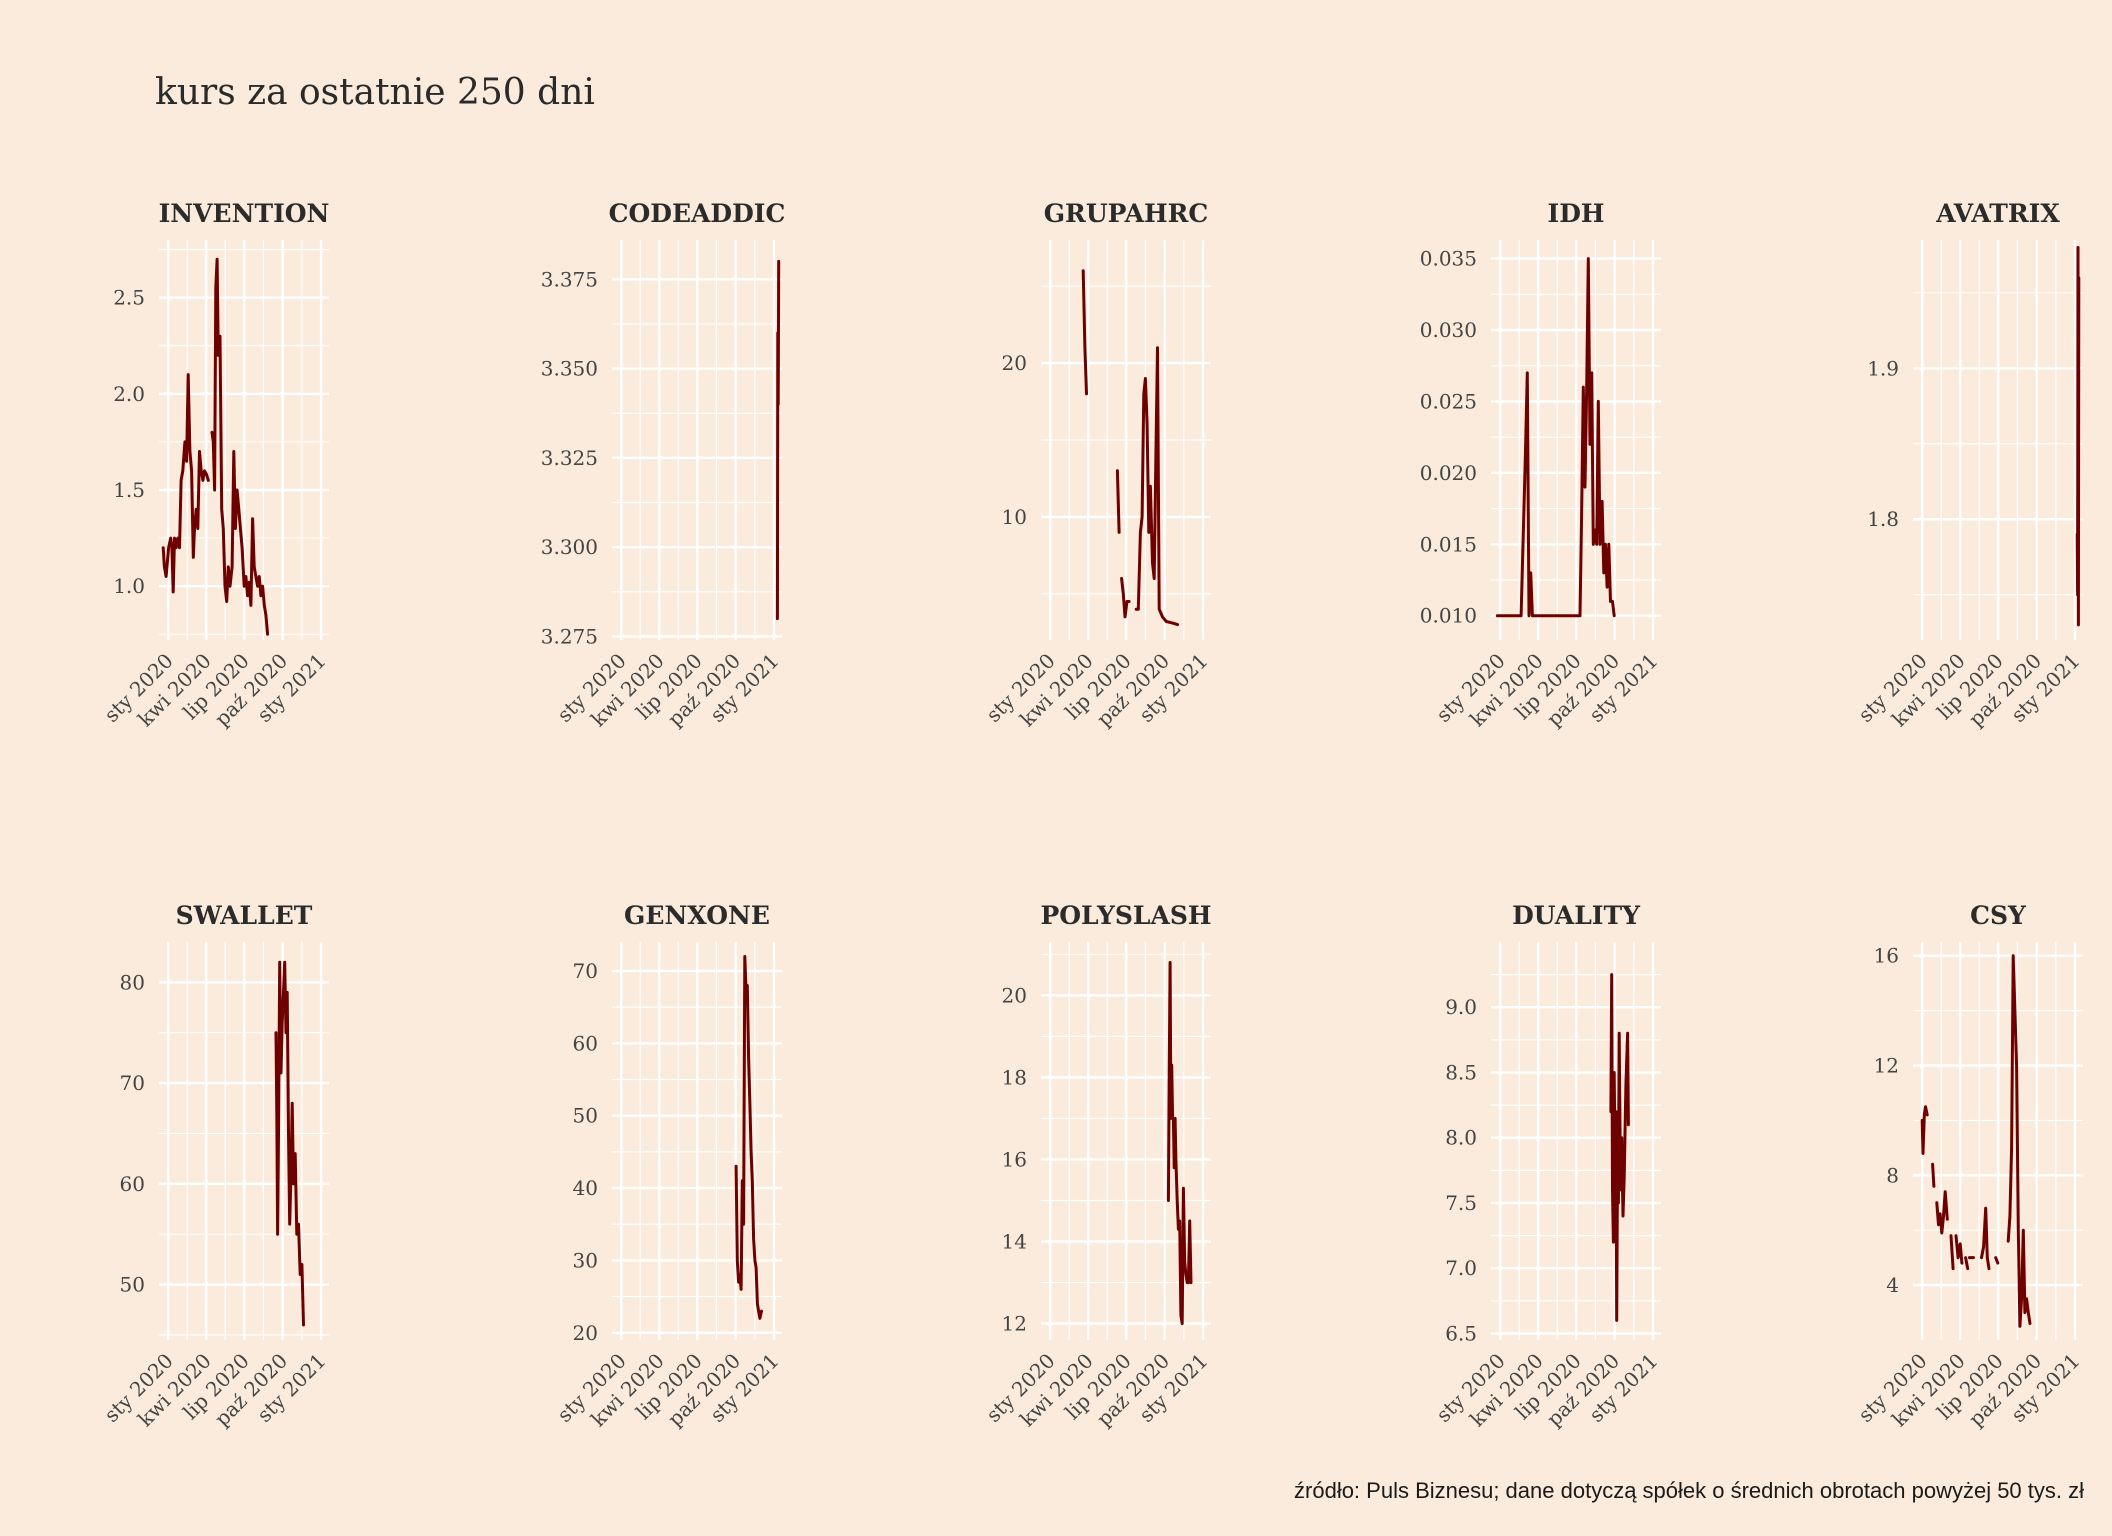 The image size is (2112, 1536). I want to click on panel-title: GRUPAHRC, so click(1126, 213).